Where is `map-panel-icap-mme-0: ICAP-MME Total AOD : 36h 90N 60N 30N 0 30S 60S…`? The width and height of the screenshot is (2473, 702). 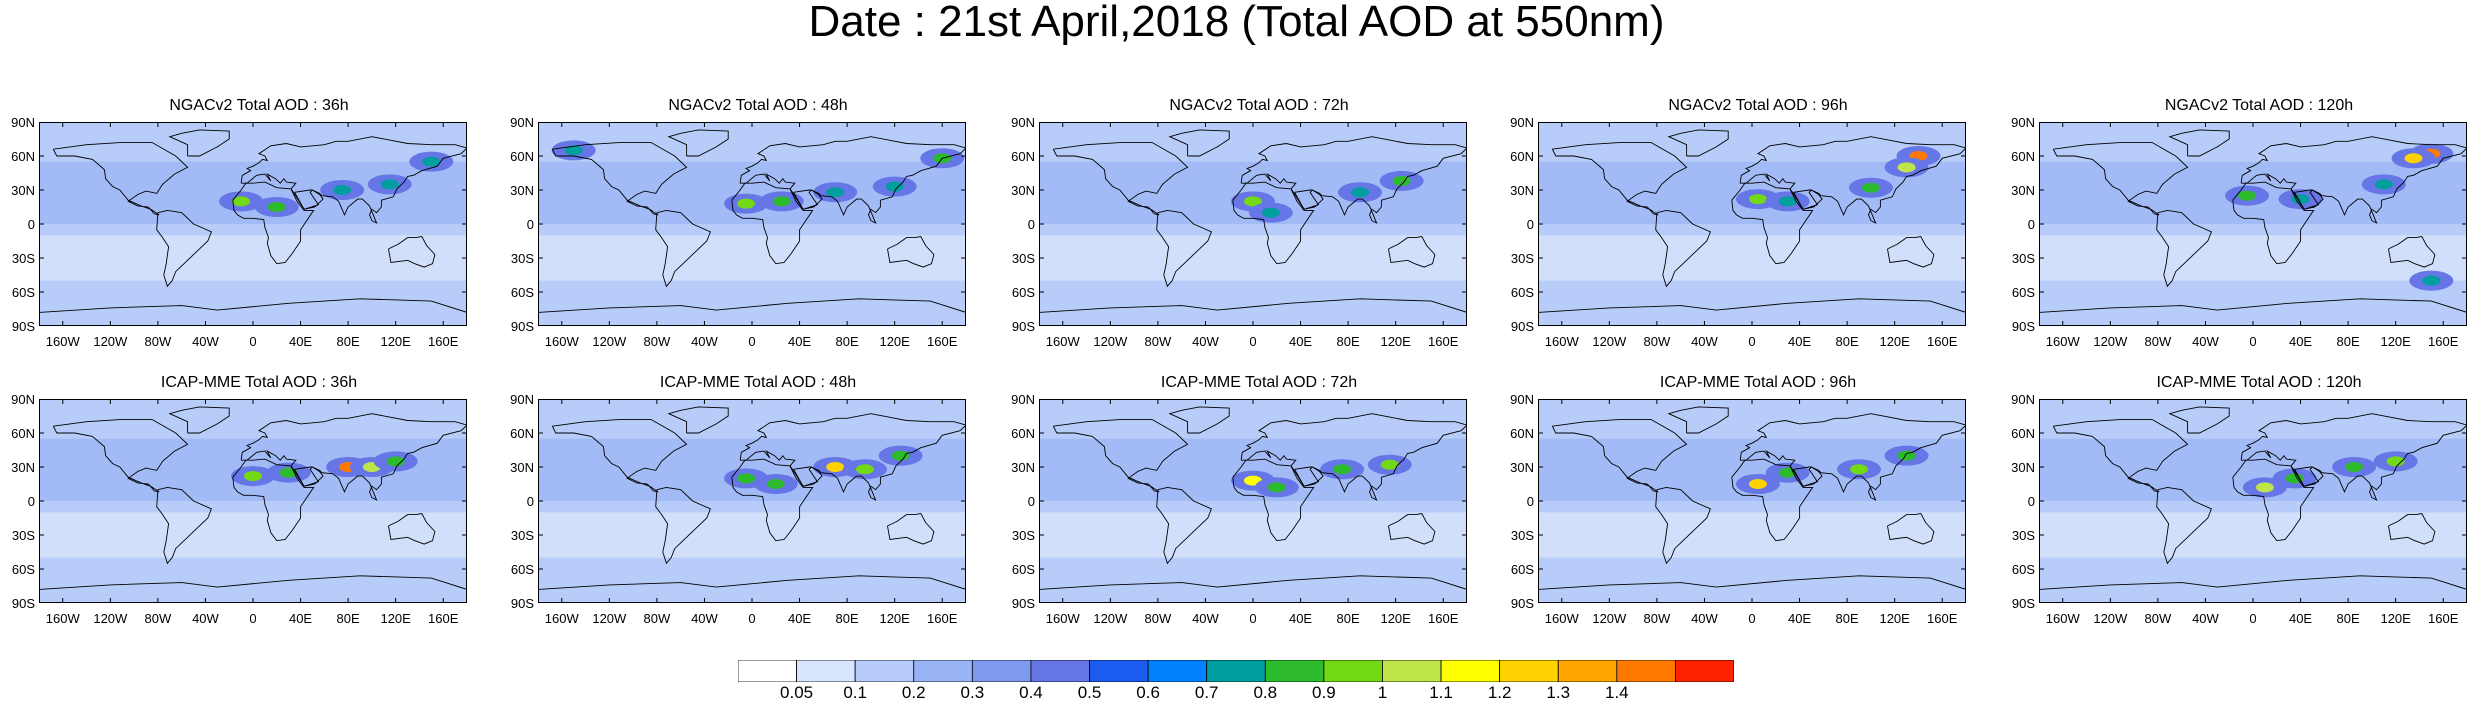 map-panel-icap-mme-0: ICAP-MME Total AOD : 36h 90N 60N 30N 0 30S 60S… is located at coordinates (245, 509).